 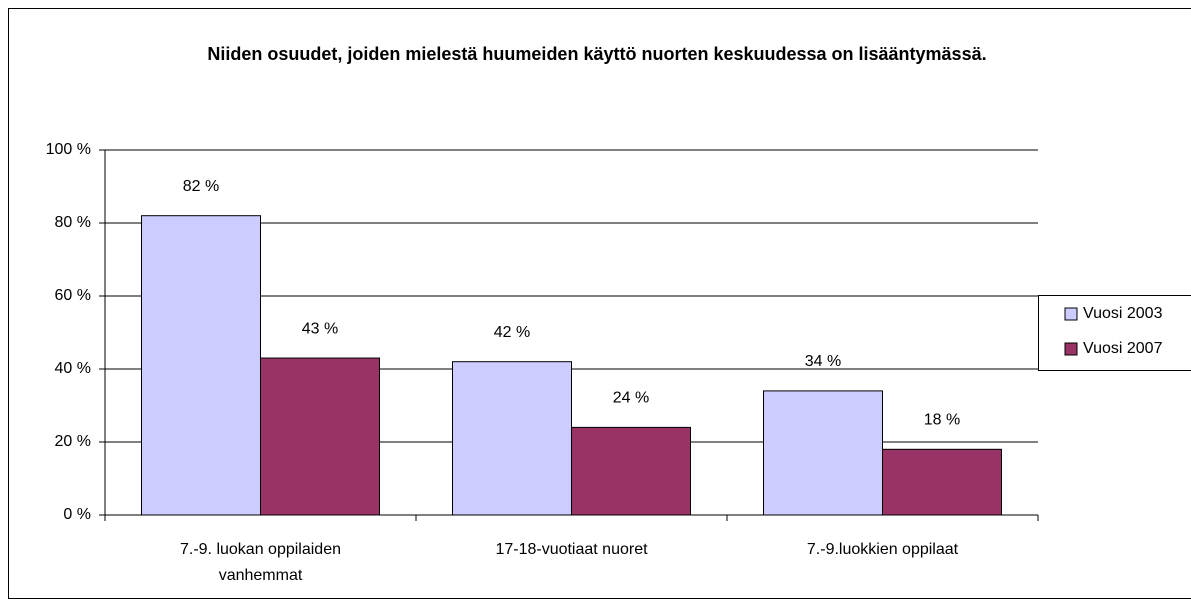 I want to click on data-label: 43 %, so click(x=320, y=328).